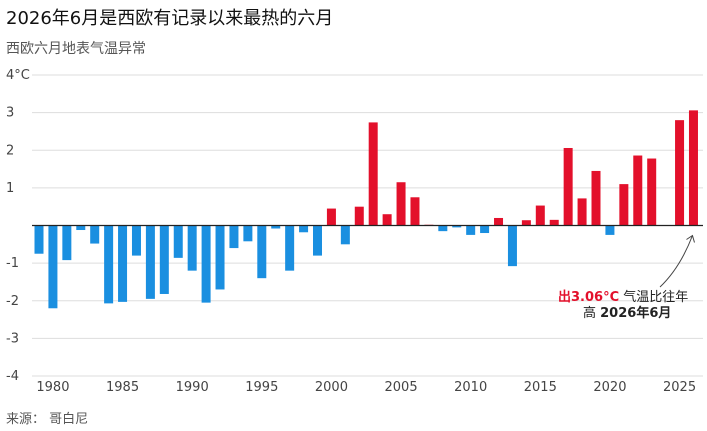  What do you see at coordinates (401, 204) in the screenshot?
I see `bar-2005` at bounding box center [401, 204].